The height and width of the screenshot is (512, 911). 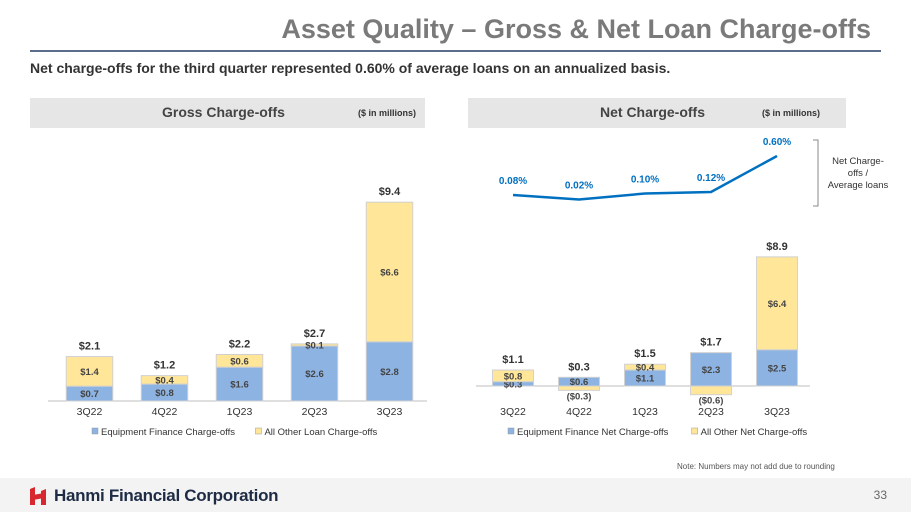 What do you see at coordinates (578, 367) in the screenshot?
I see `bar-total-label: $0.3` at bounding box center [578, 367].